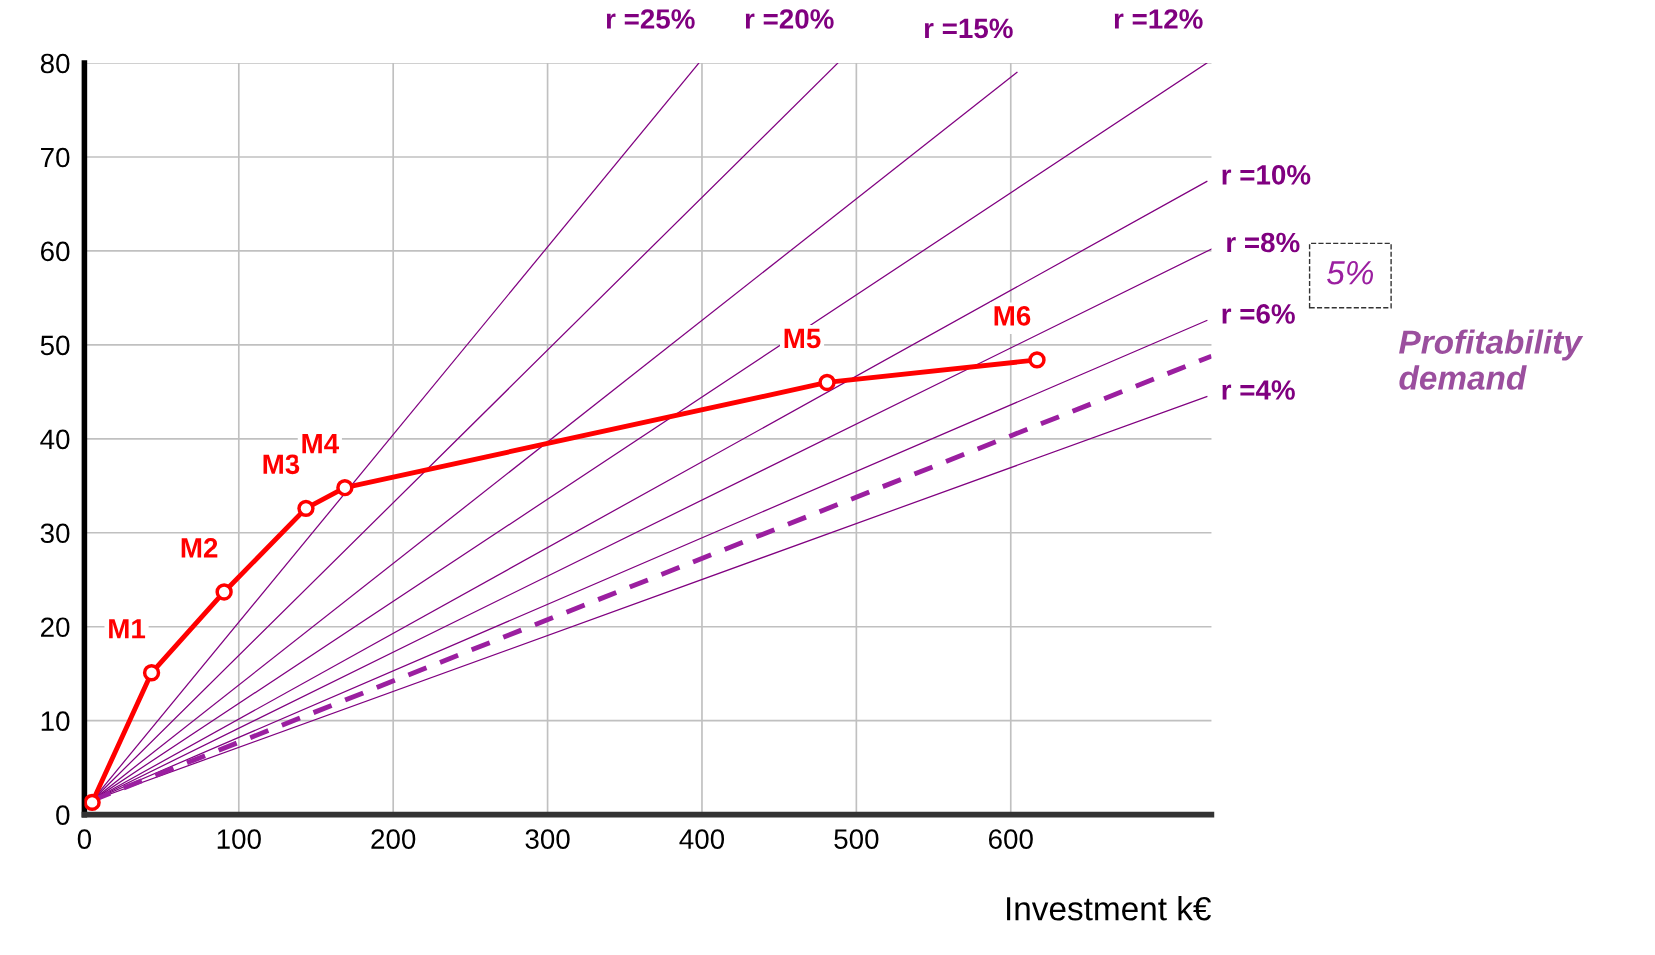 This screenshot has height=955, width=1655. I want to click on x-tick-label: 300, so click(547, 839).